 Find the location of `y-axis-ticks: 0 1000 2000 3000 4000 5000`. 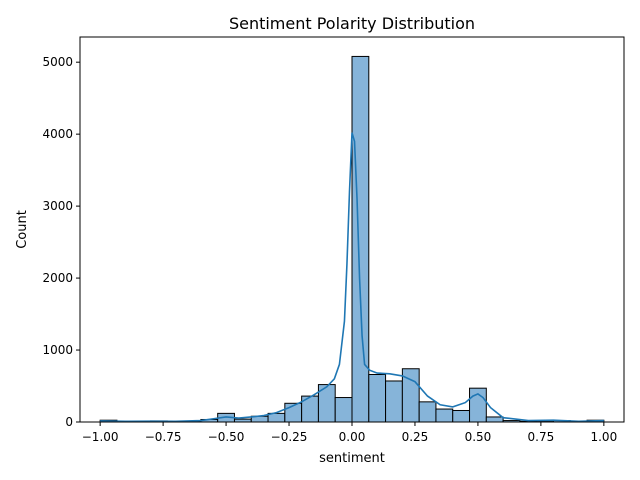

y-axis-ticks: 0 1000 2000 3000 4000 5000 is located at coordinates (61, 242).